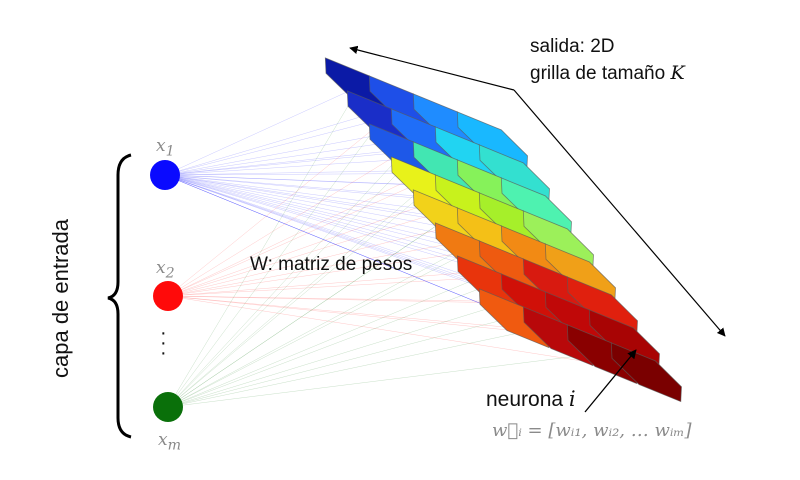 This screenshot has height=480, width=800. I want to click on height-arrow, so click(619, 213).